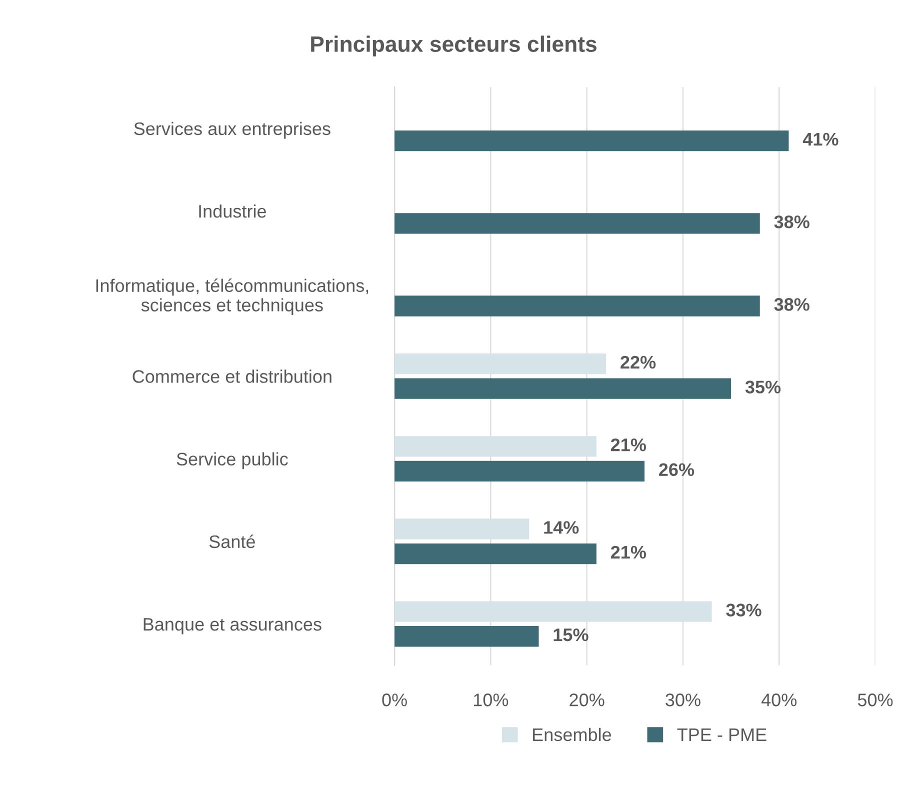  I want to click on data-label: 22%, so click(638, 362).